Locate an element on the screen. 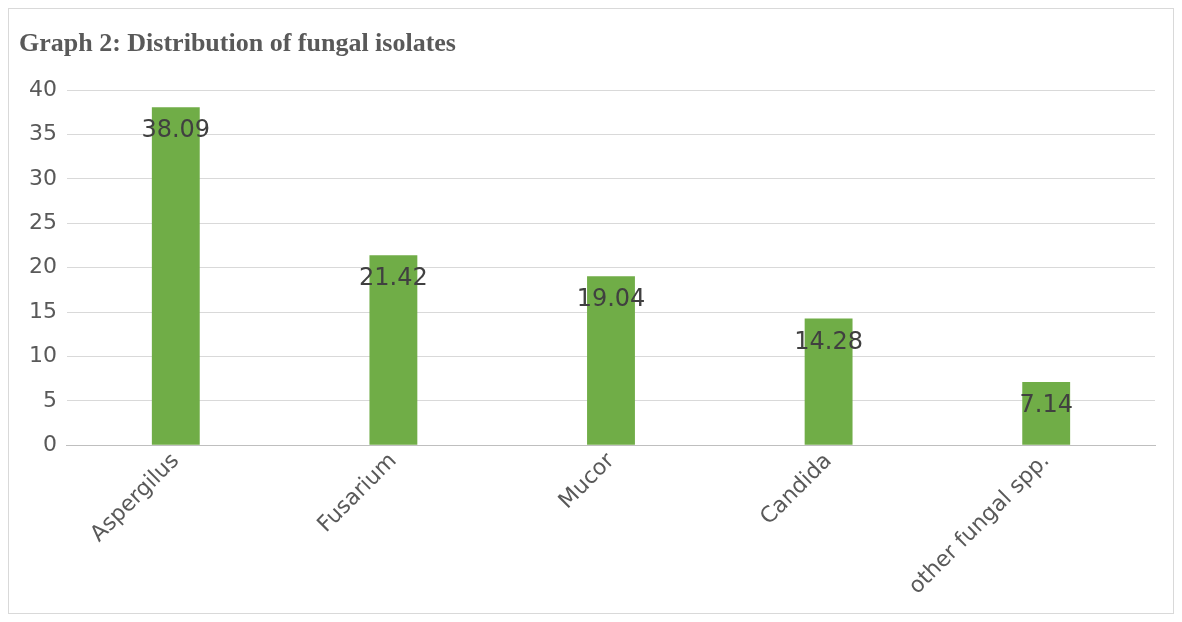 Image resolution: width=1182 pixels, height=622 pixels. y-tick-label: 25 is located at coordinates (42, 222).